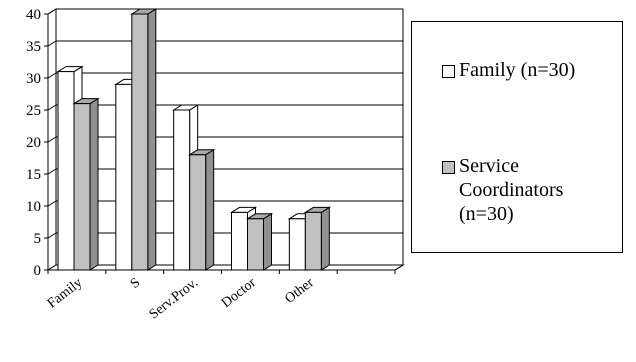  What do you see at coordinates (448, 71) in the screenshot?
I see `legend-swatch-family` at bounding box center [448, 71].